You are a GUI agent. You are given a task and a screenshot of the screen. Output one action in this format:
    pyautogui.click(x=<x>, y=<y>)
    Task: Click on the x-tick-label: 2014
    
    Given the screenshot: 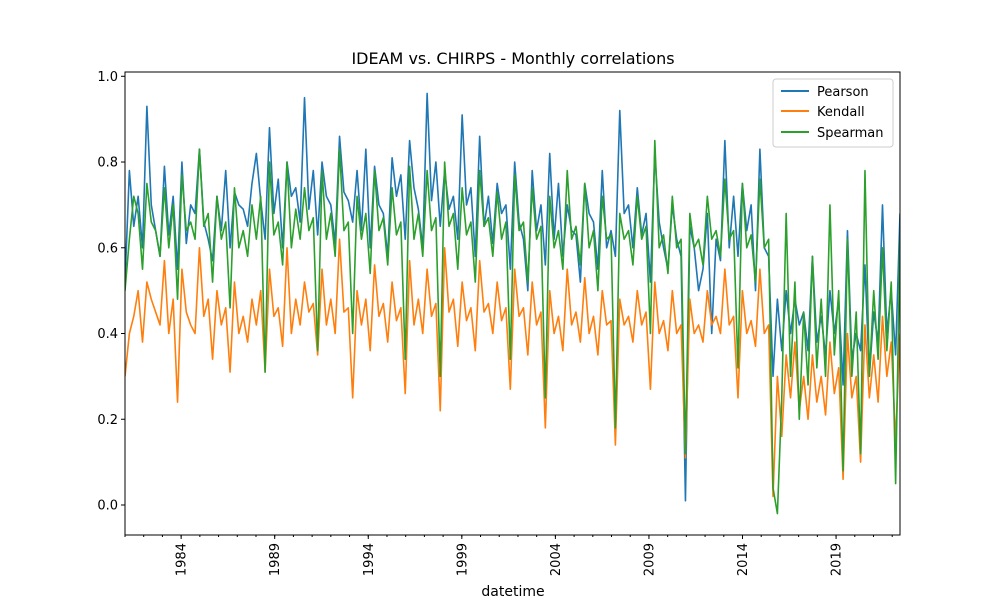 What is the action you would take?
    pyautogui.click(x=743, y=559)
    